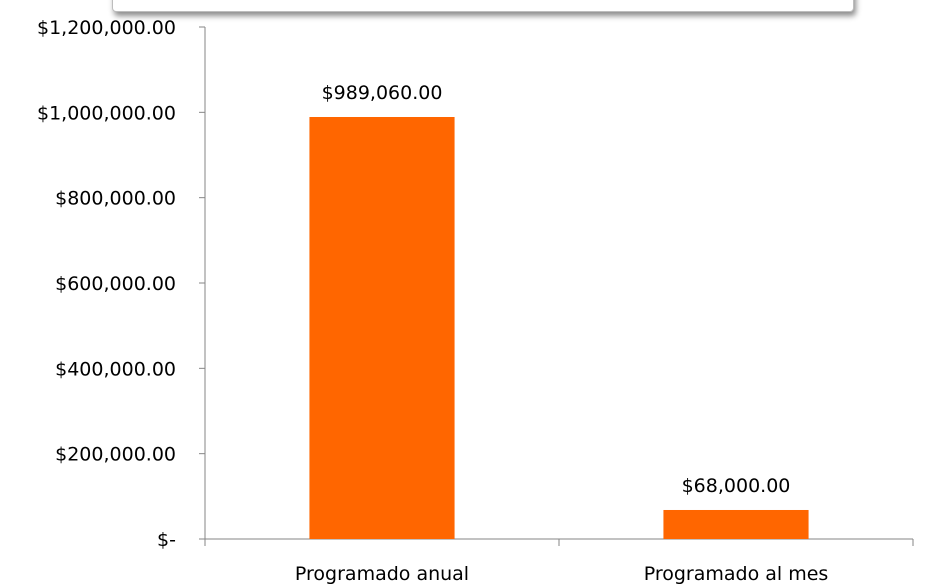  I want to click on y-tick-label: $1,200,000.00, so click(106, 28).